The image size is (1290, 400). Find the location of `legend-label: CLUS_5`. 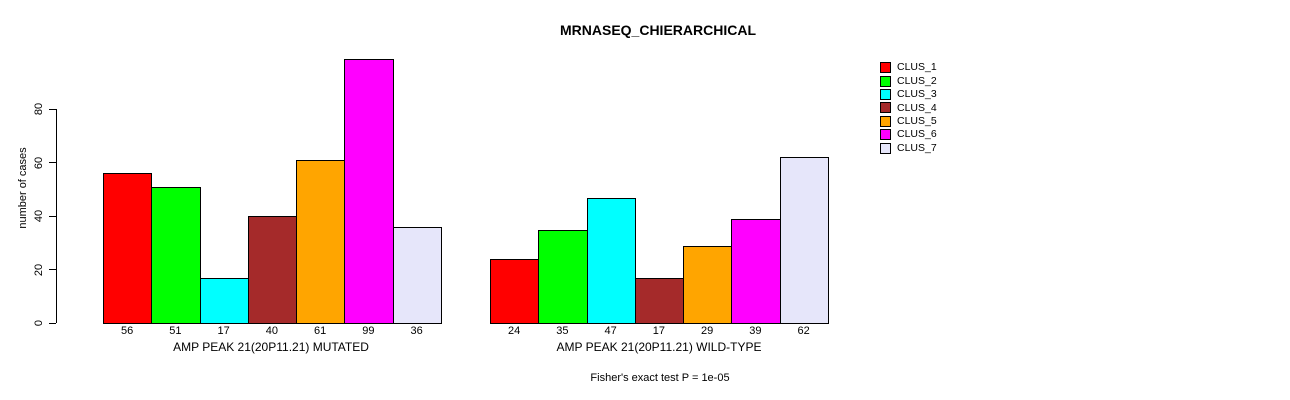

legend-label: CLUS_5 is located at coordinates (917, 121).